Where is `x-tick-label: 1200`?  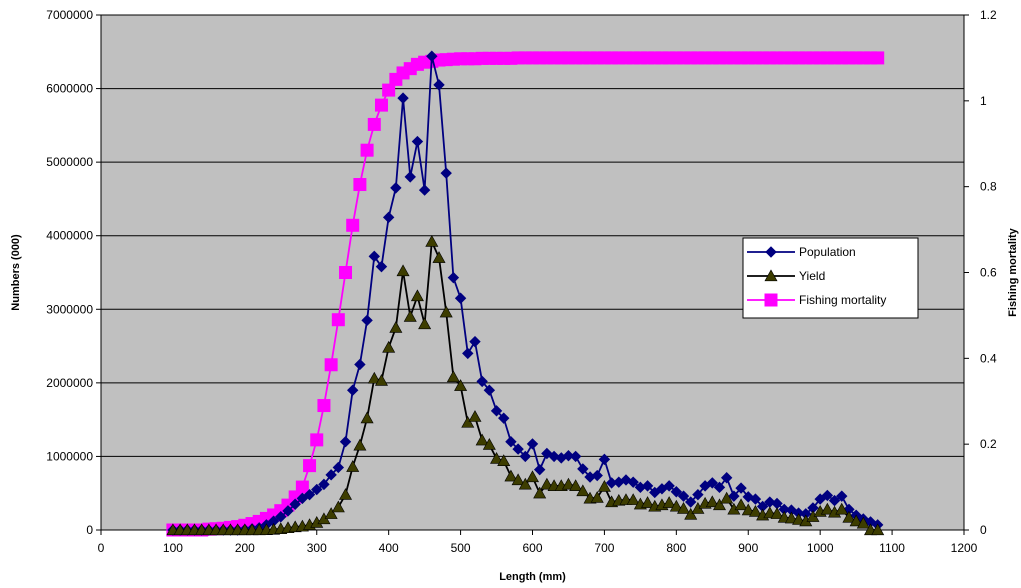
x-tick-label: 1200 is located at coordinates (964, 548).